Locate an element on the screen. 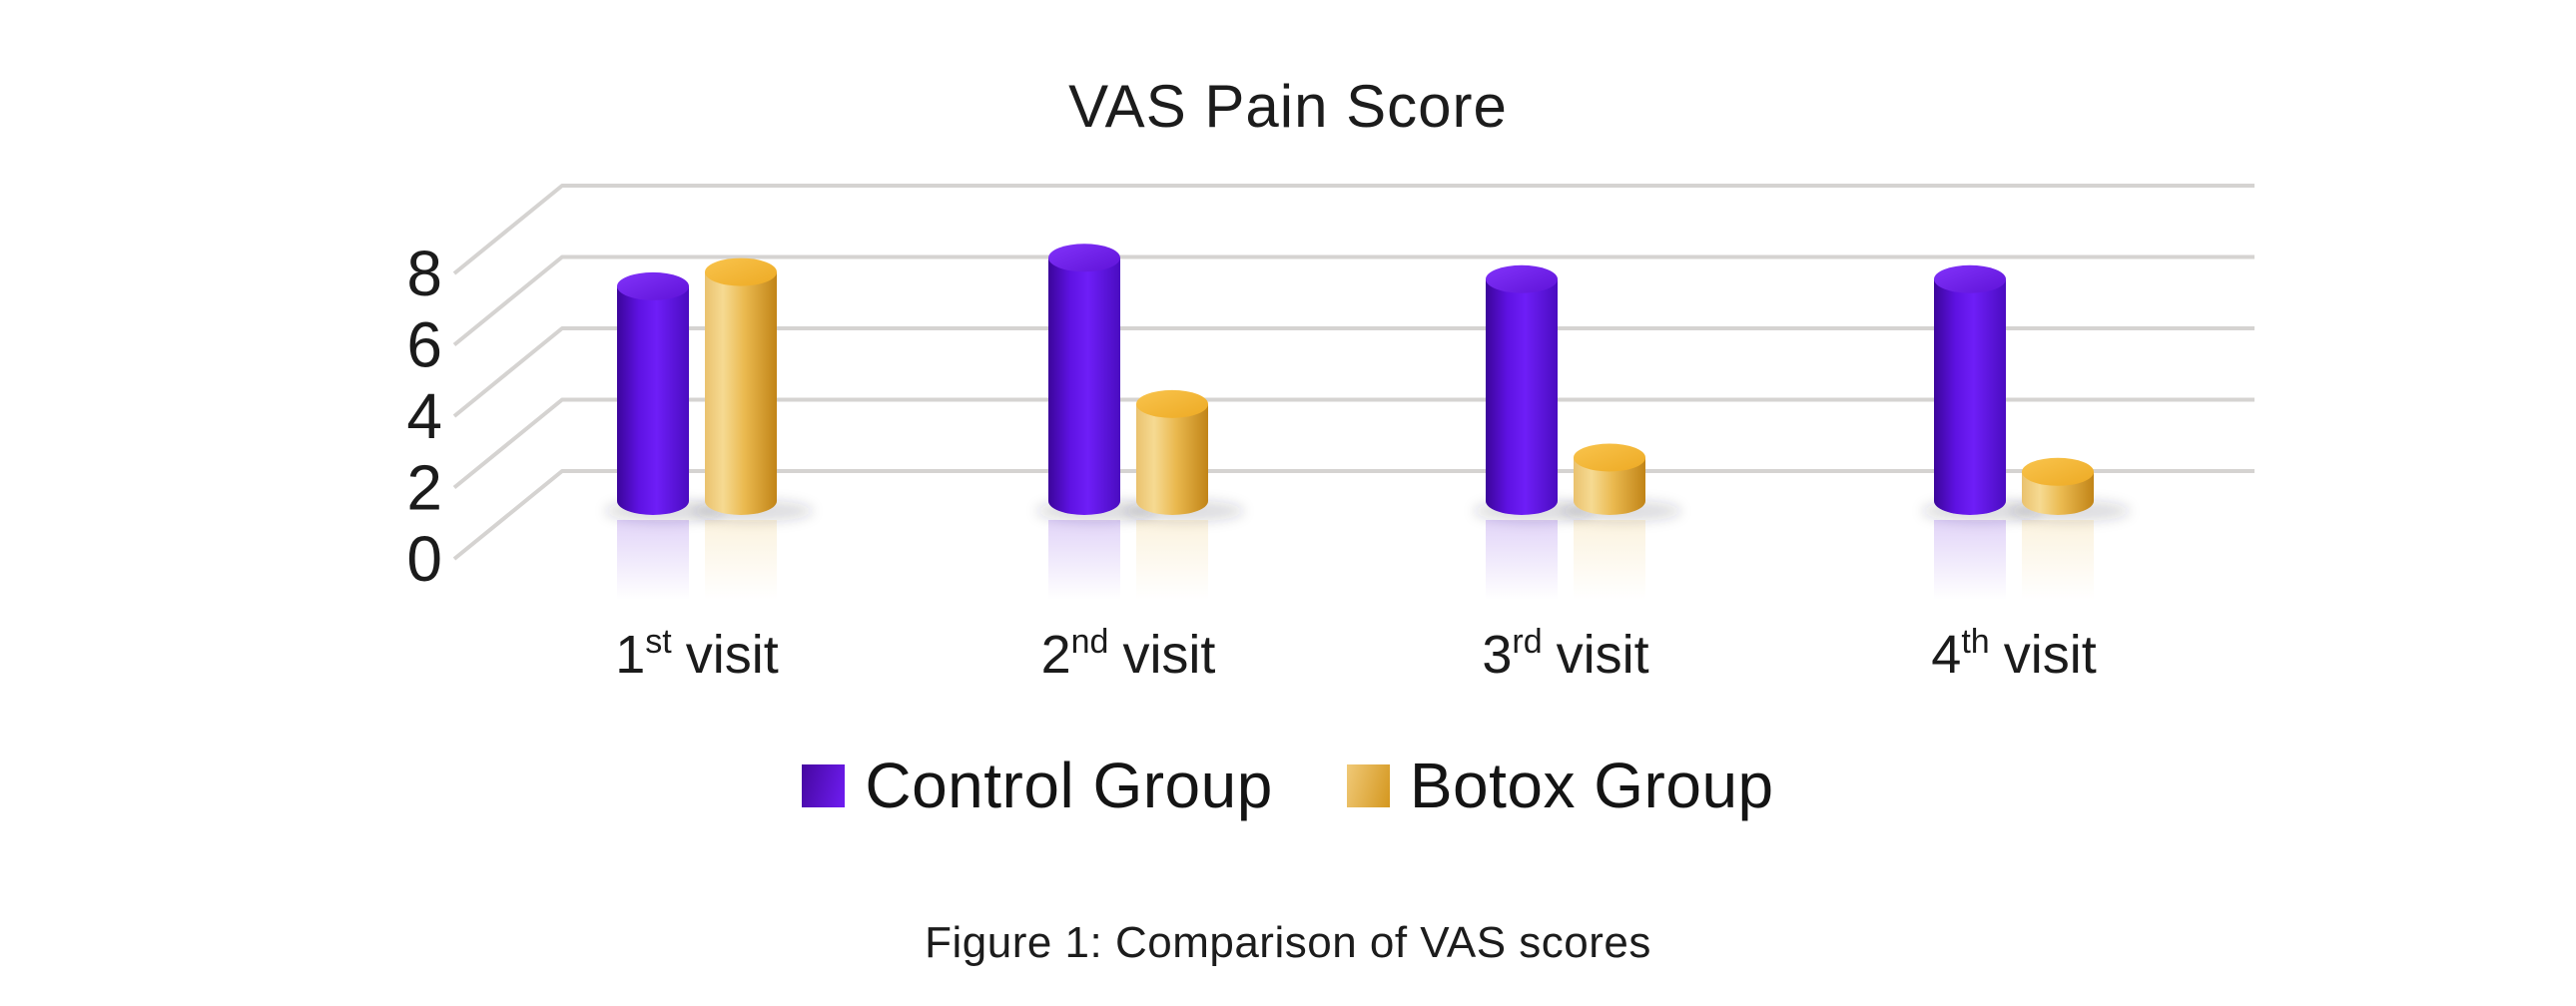  ordinal-number: 4 is located at coordinates (1946, 655).